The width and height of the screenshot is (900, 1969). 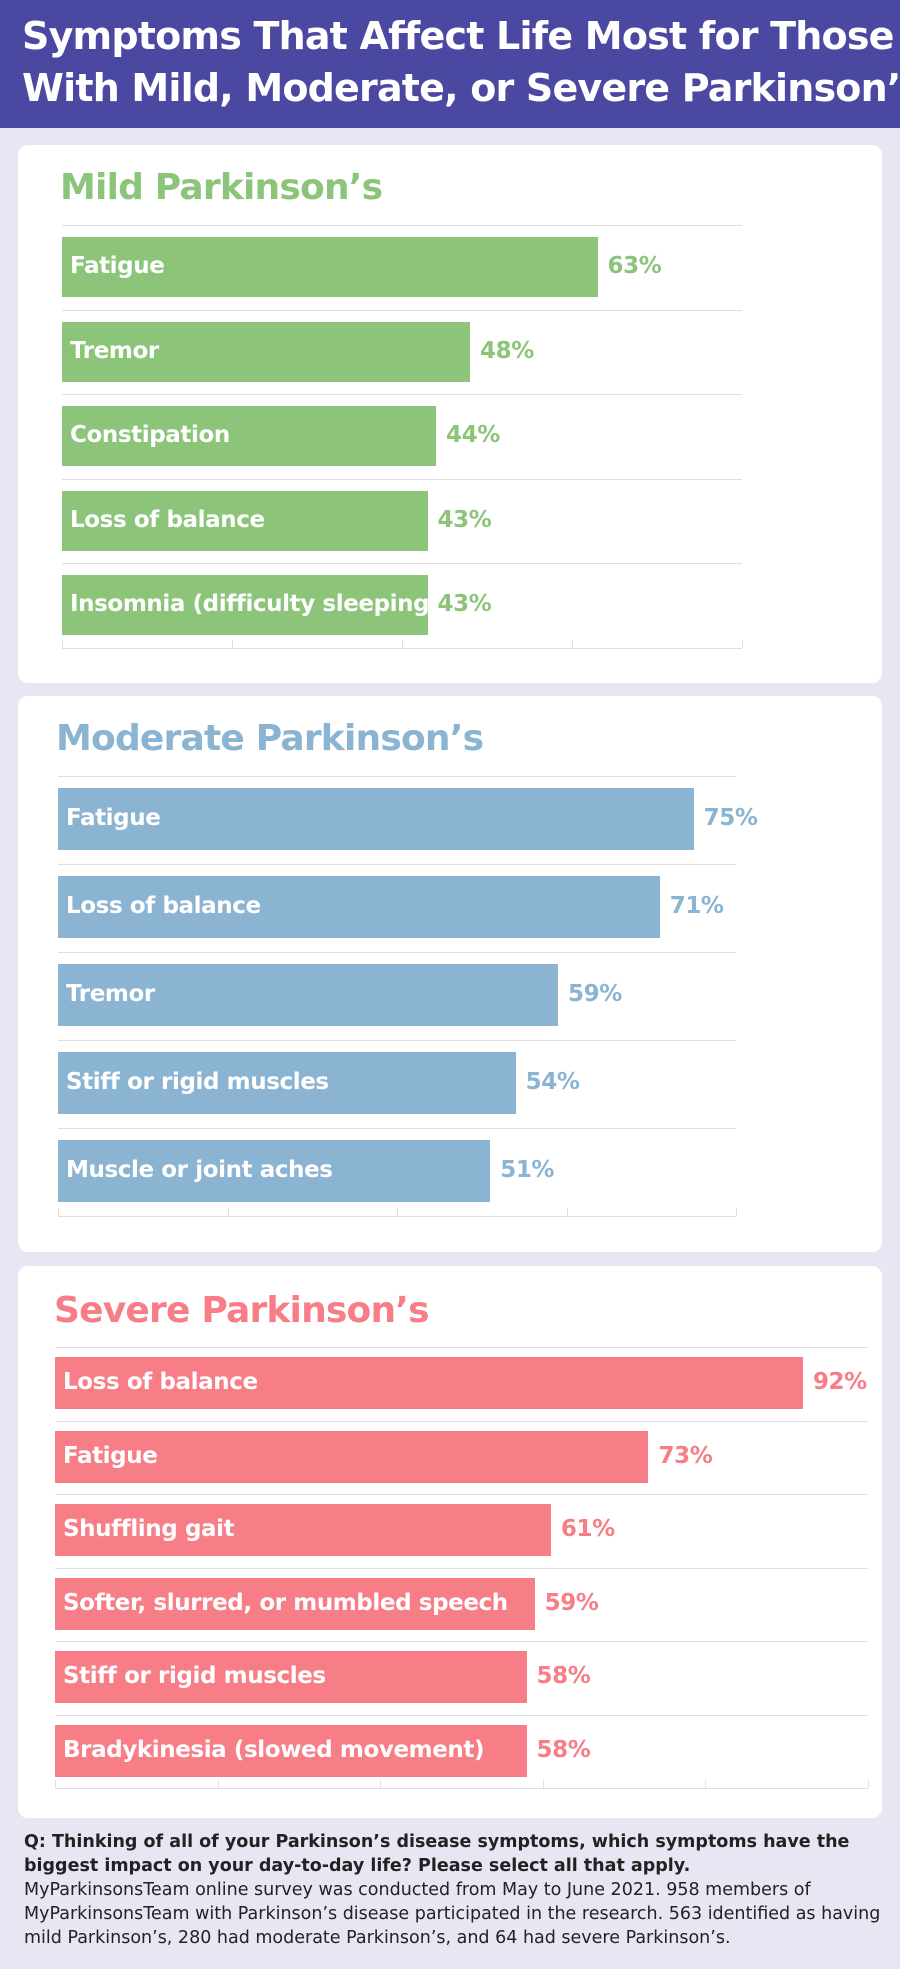 What do you see at coordinates (458, 36) in the screenshot?
I see `page-title-line-1: Symptoms That Affect Life Most for Those` at bounding box center [458, 36].